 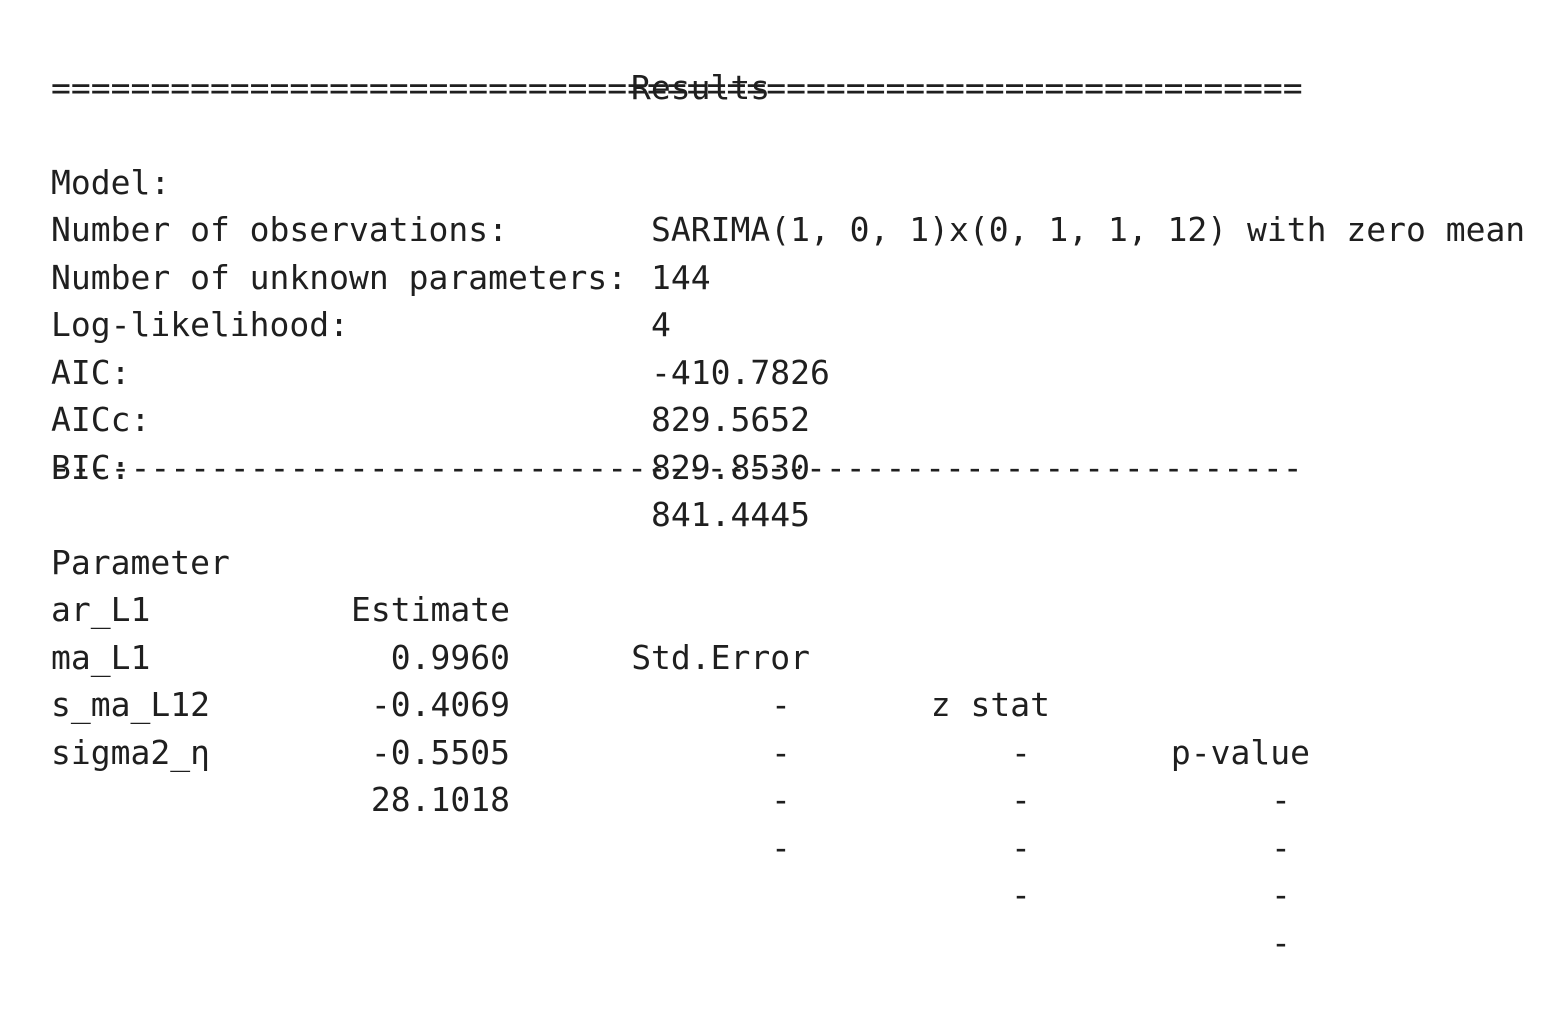 I want to click on column-header-z-stat: z stat, so click(x=990, y=704).